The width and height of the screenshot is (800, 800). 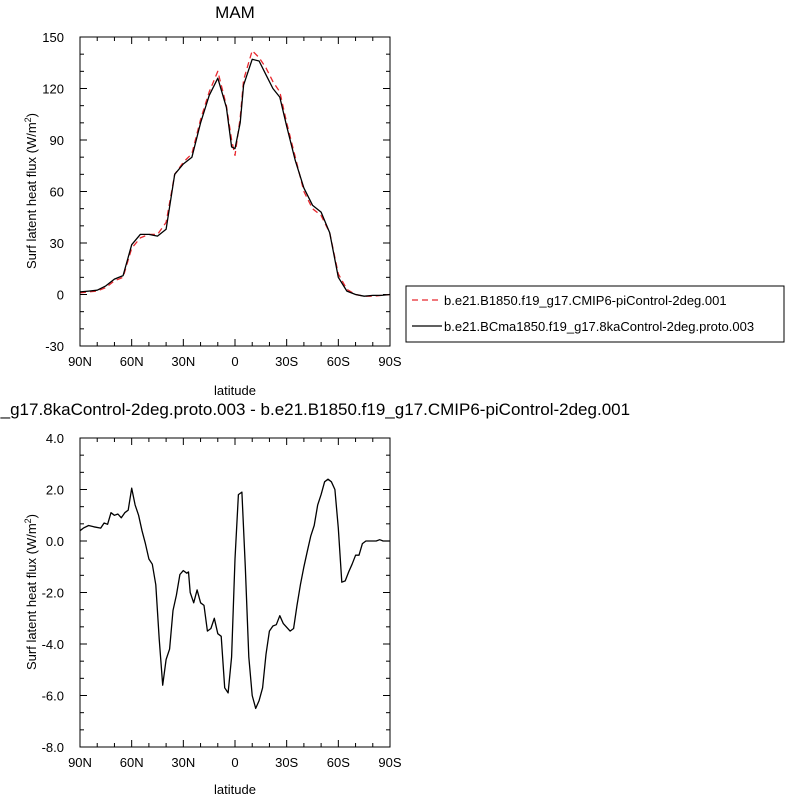 I want to click on y-tick-label: 90, so click(x=57, y=140).